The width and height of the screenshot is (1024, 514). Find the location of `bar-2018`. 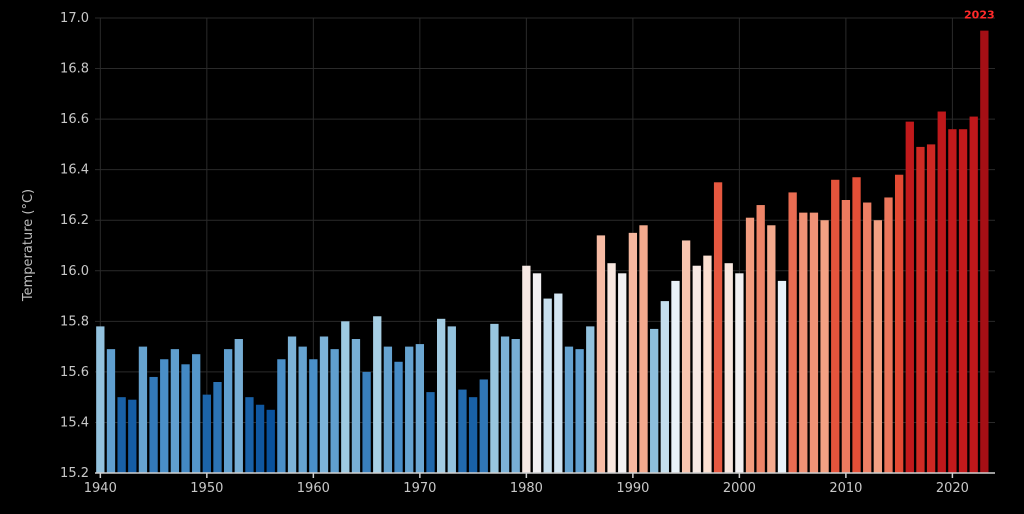

bar-2018 is located at coordinates (931, 308).